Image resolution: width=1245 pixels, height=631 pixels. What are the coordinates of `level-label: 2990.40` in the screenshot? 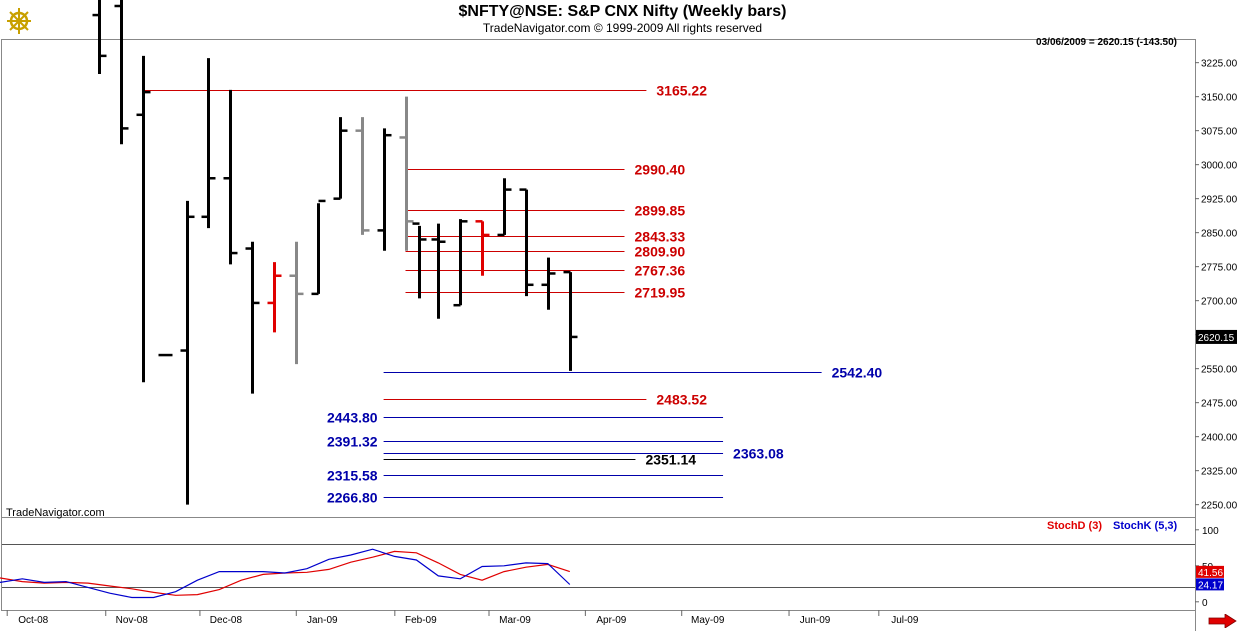 It's located at (660, 170).